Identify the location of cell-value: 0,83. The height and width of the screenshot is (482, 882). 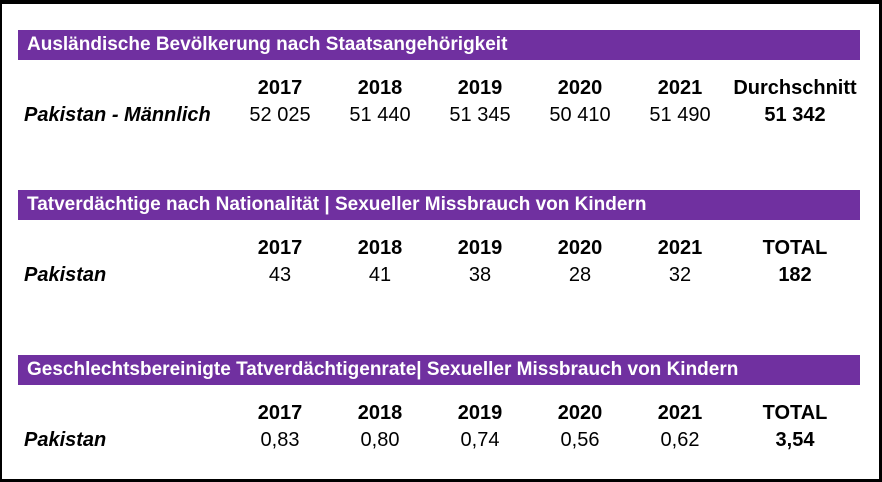
(280, 440).